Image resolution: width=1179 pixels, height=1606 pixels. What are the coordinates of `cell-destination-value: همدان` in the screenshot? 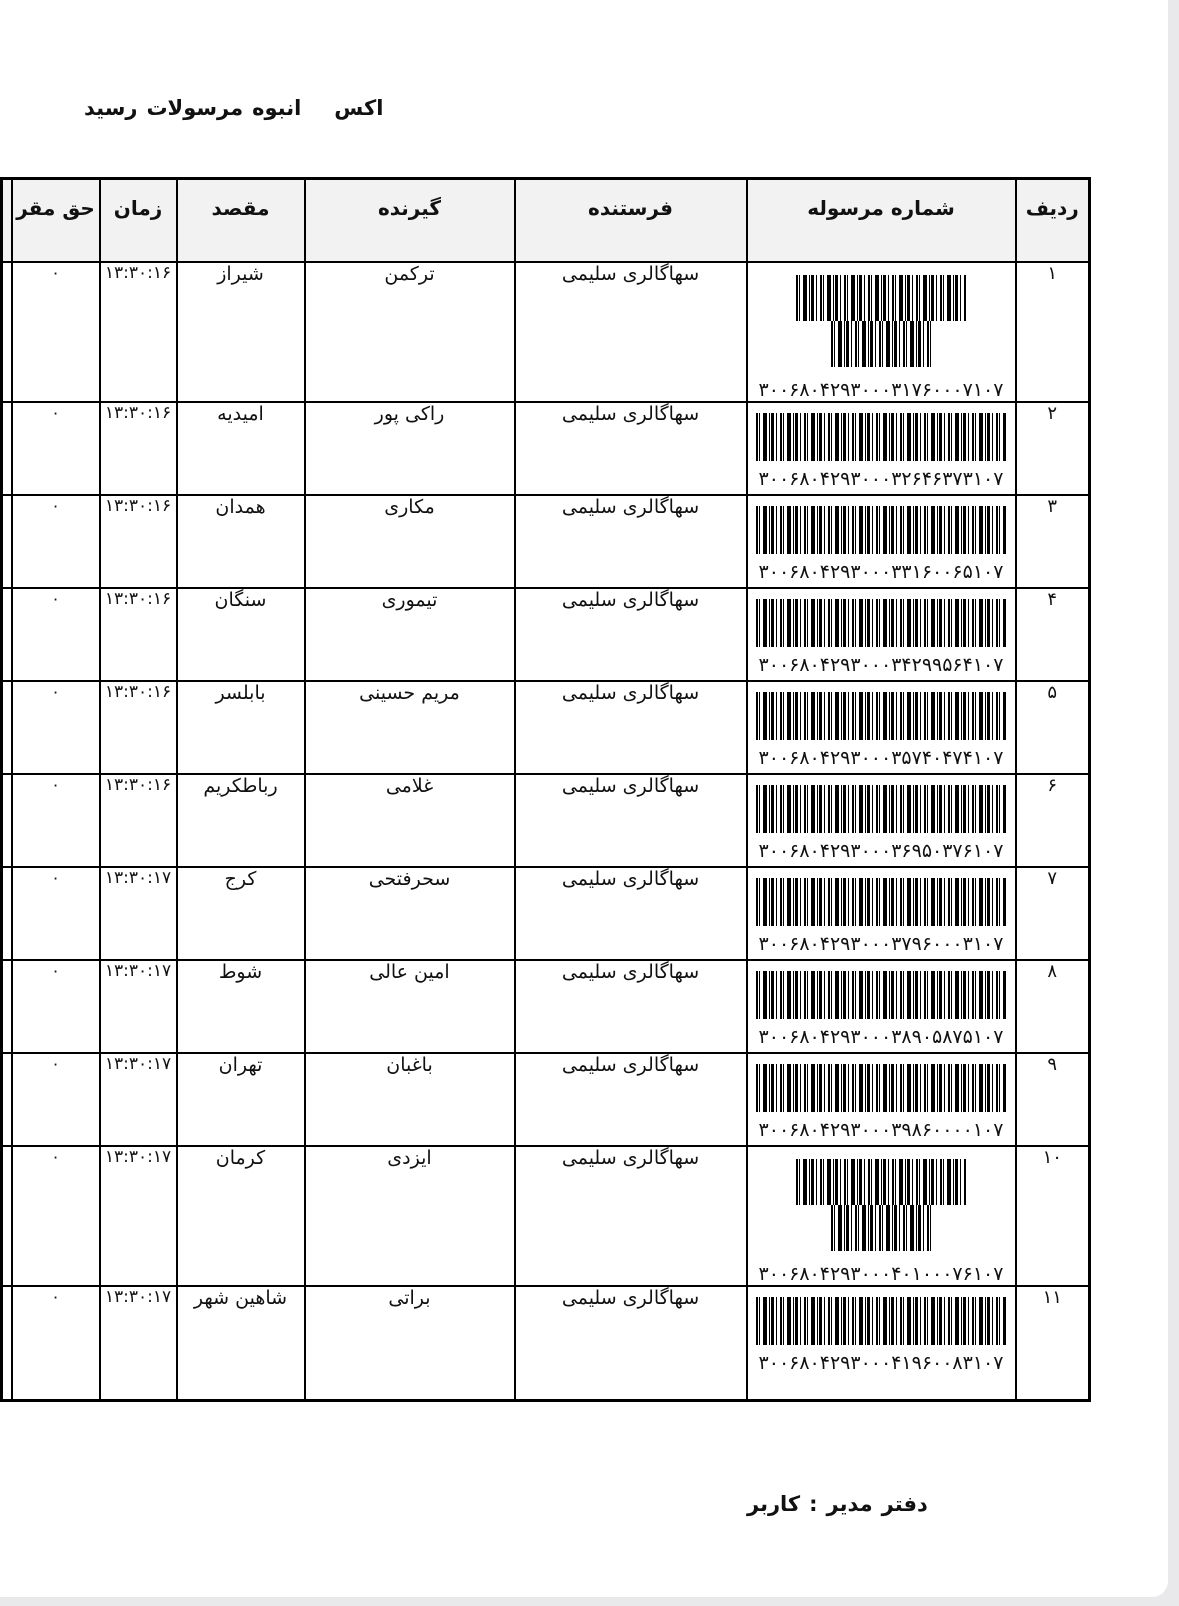 It's located at (240, 506).